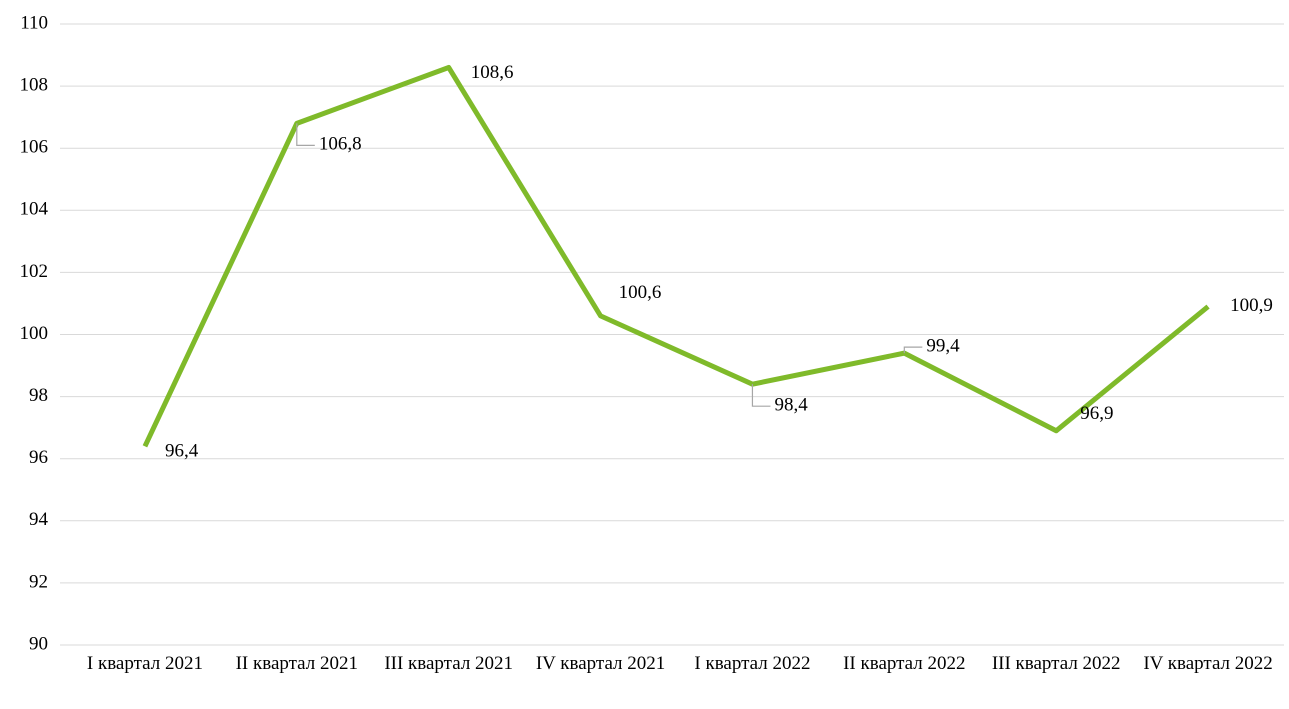  Describe the element at coordinates (297, 663) in the screenshot. I see `x-tick-label: II квартал 2021` at that location.